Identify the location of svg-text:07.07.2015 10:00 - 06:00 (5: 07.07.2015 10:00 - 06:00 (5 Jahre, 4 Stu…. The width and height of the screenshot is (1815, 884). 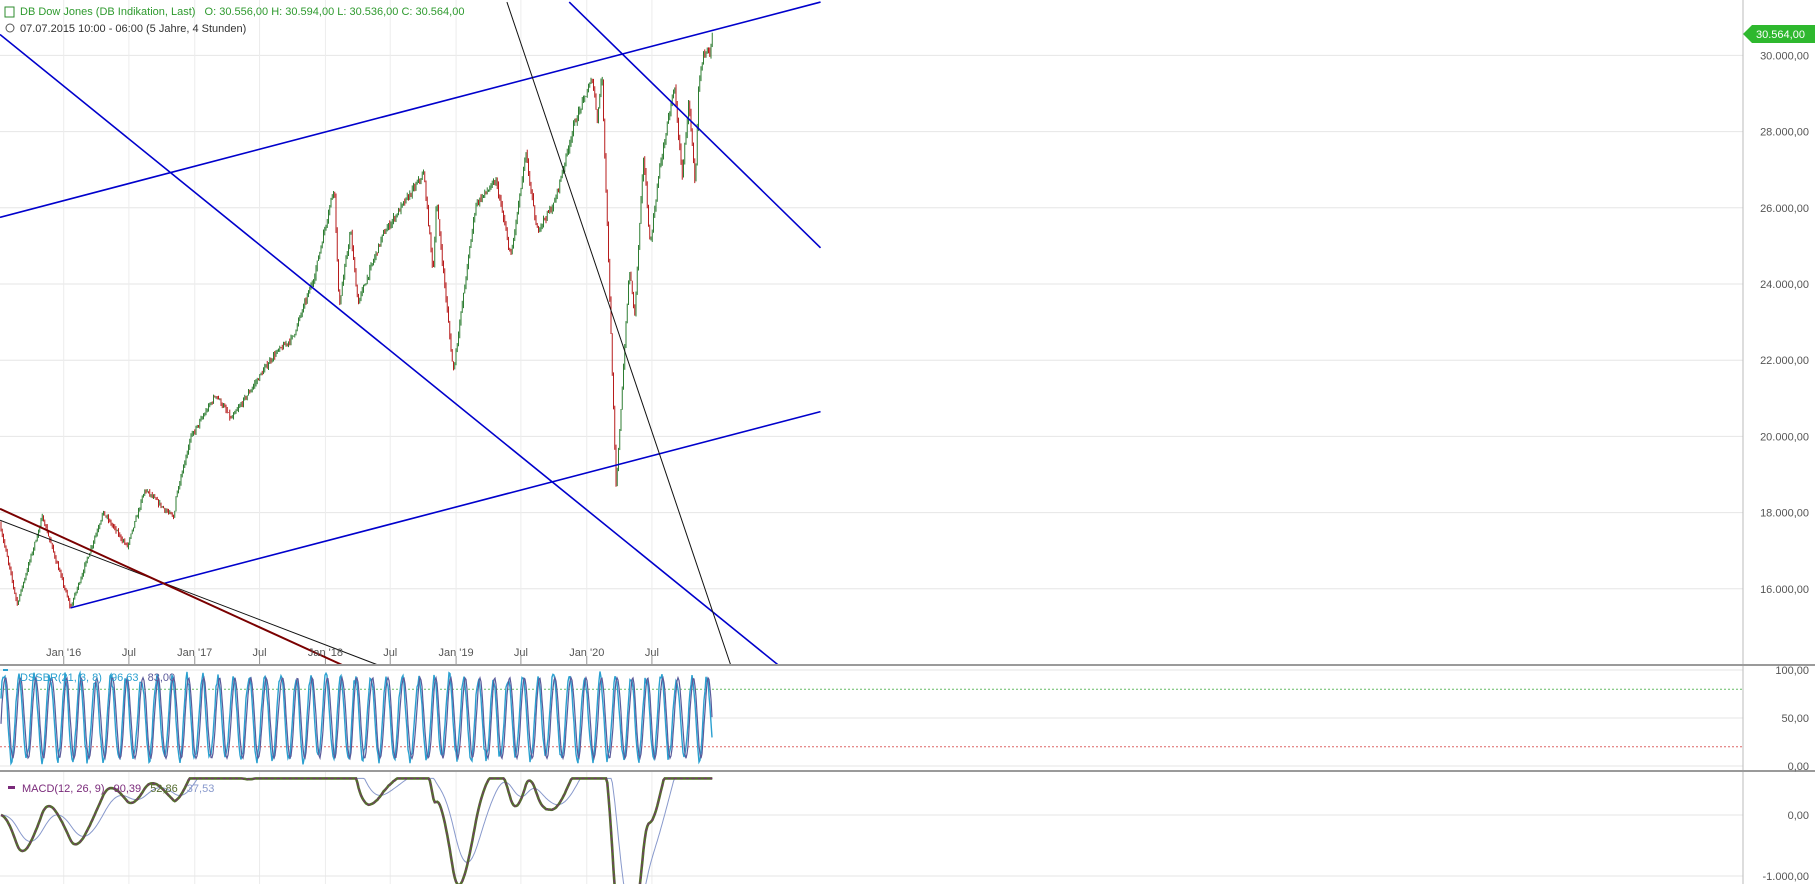
(133, 29).